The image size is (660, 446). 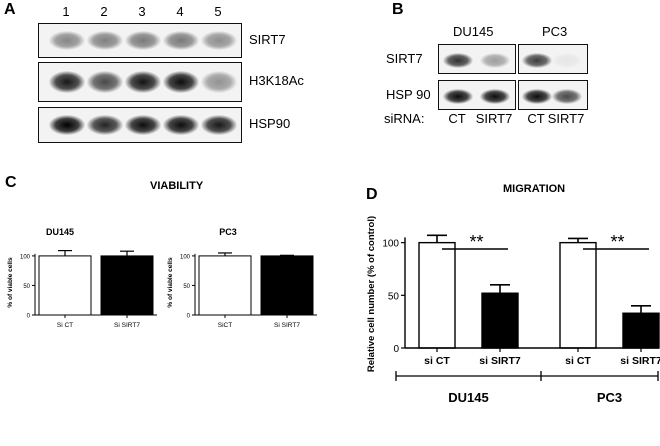 I want to click on panel-c-x-tick-label: Si CT, so click(x=65, y=325).